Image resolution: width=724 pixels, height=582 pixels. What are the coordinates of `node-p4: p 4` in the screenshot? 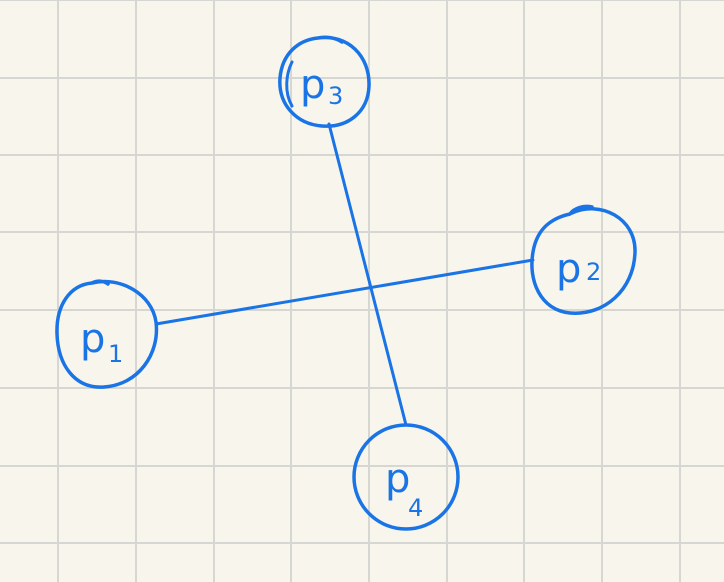 It's located at (406, 477).